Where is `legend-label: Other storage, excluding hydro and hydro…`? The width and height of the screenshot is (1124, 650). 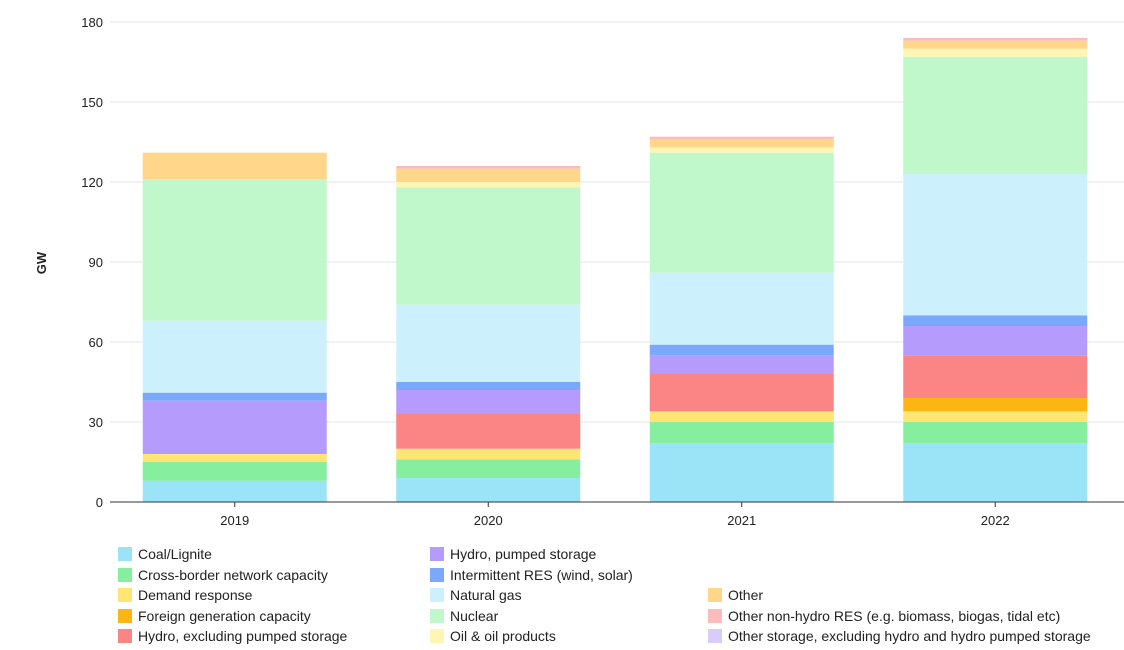 legend-label: Other storage, excluding hydro and hydro… is located at coordinates (909, 636).